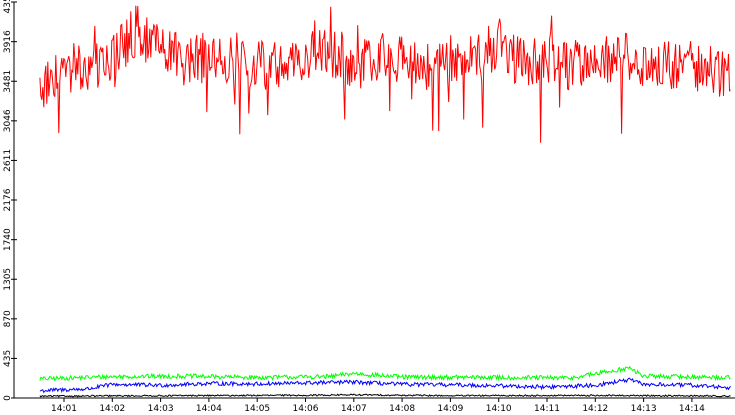 Image resolution: width=735 pixels, height=415 pixels. I want to click on x-tick-label: 14:03, so click(161, 409).